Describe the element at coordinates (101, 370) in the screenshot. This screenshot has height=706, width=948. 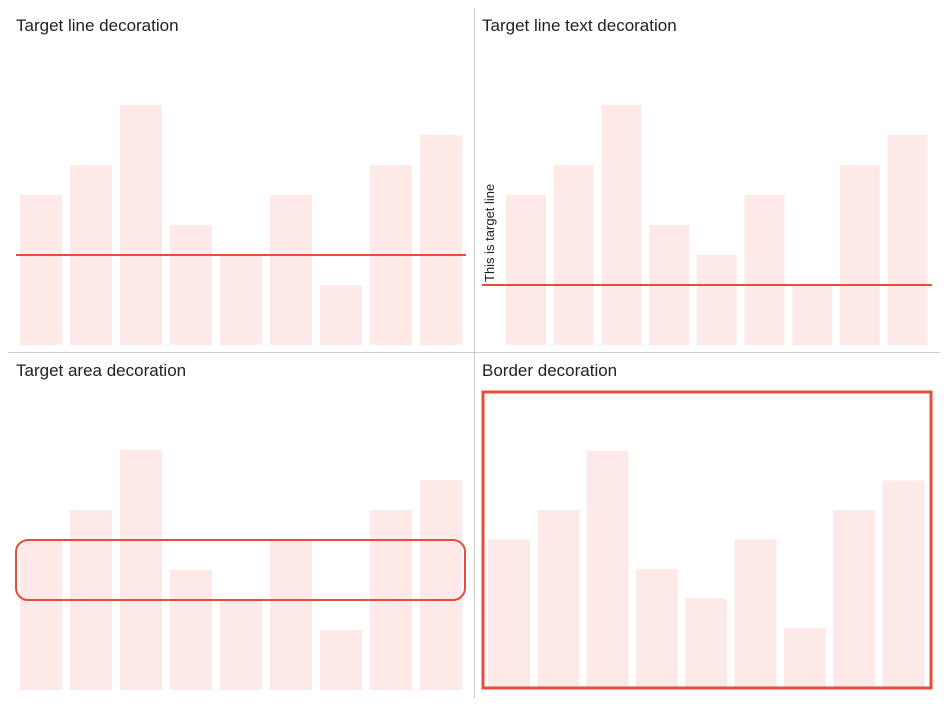
I see `panel-title-target-area: Target area decoration` at that location.